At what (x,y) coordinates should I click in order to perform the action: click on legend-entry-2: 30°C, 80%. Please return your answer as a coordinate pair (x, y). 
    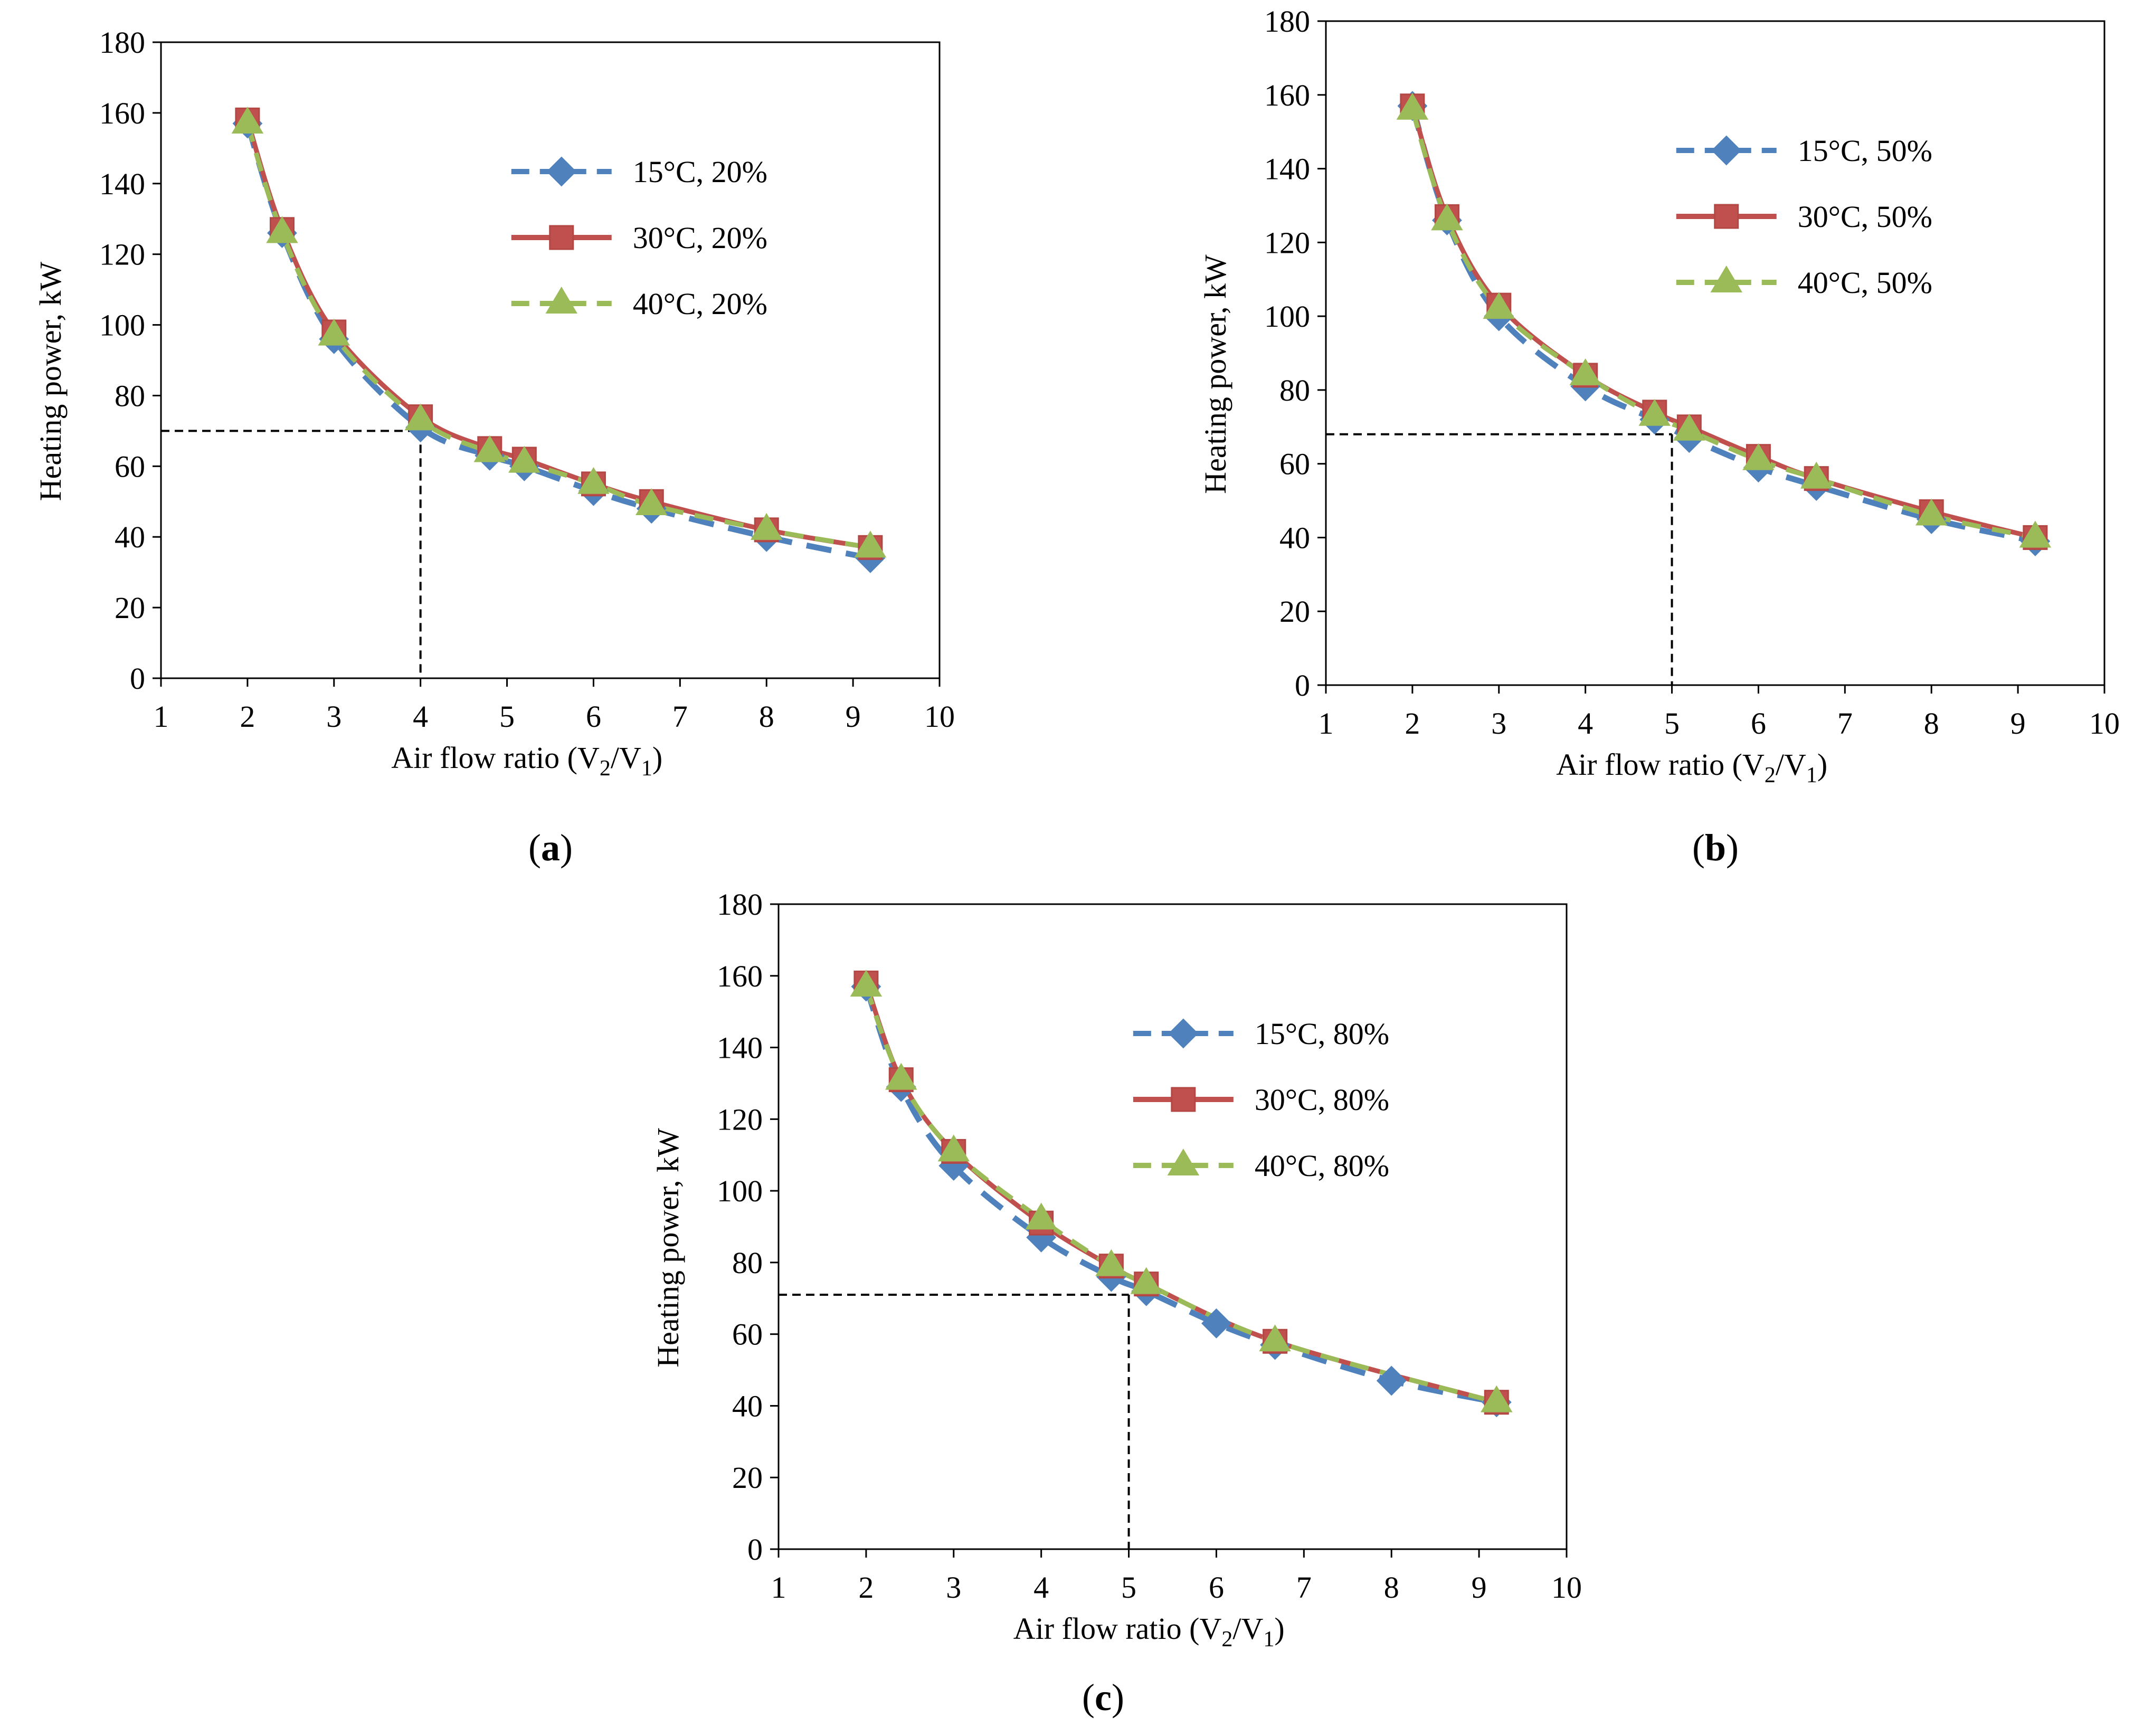
    Looking at the image, I should click on (1322, 1100).